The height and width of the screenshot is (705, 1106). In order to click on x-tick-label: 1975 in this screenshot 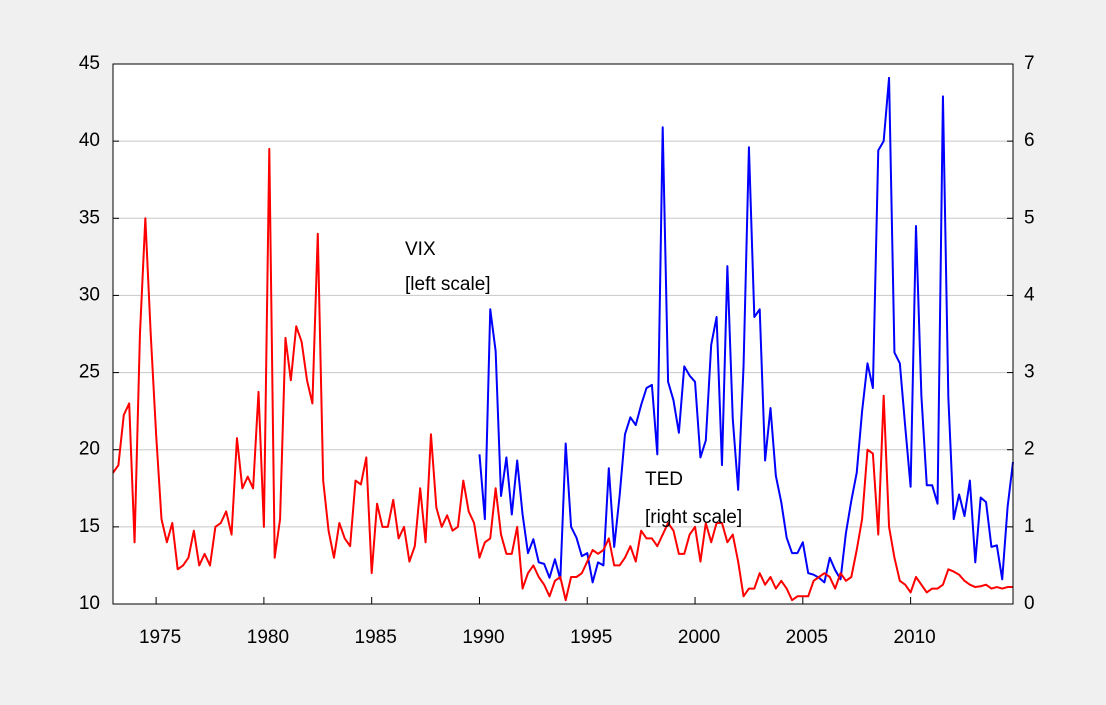, I will do `click(160, 637)`.